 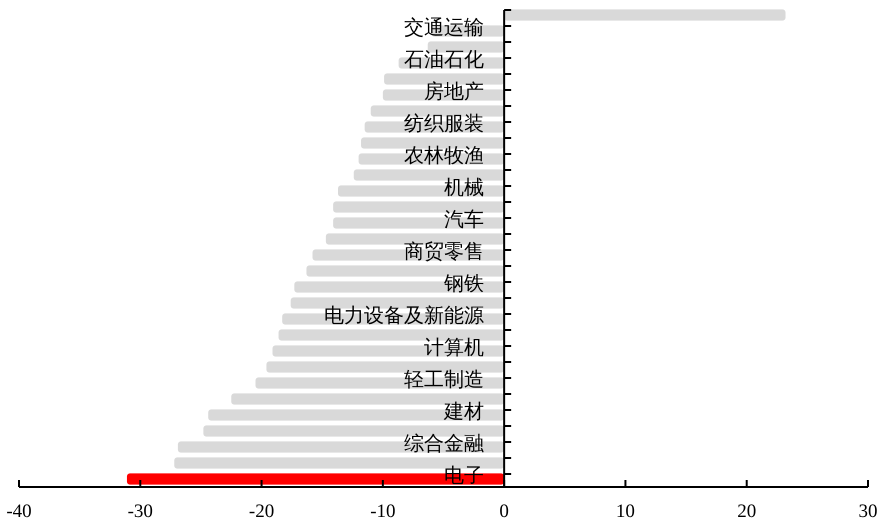 I want to click on x-tick-label: 20, so click(x=746, y=511).